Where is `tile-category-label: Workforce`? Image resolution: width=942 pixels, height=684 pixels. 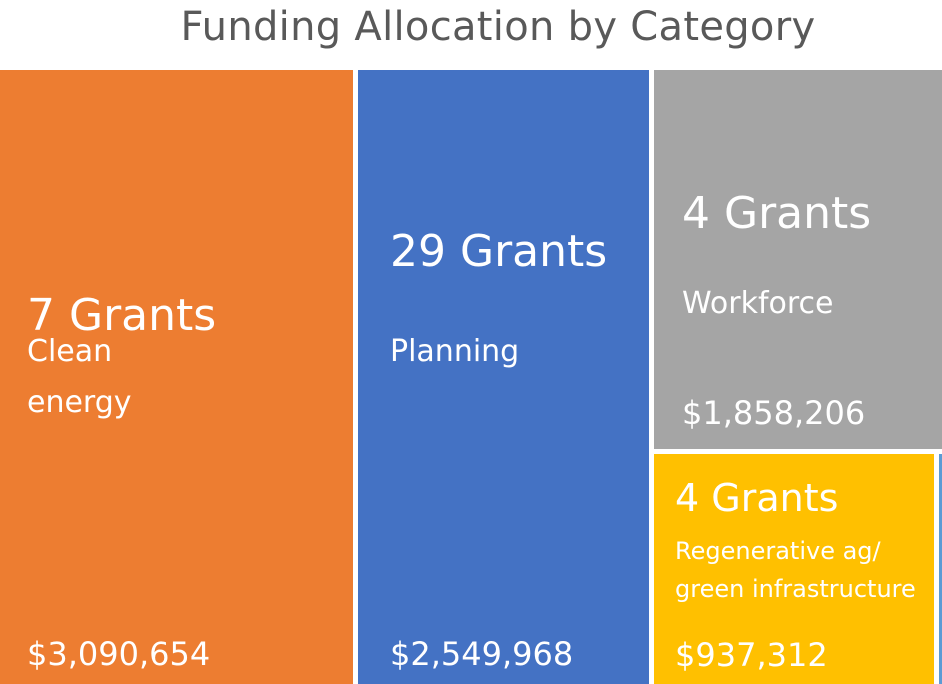
tile-category-label: Workforce is located at coordinates (758, 303).